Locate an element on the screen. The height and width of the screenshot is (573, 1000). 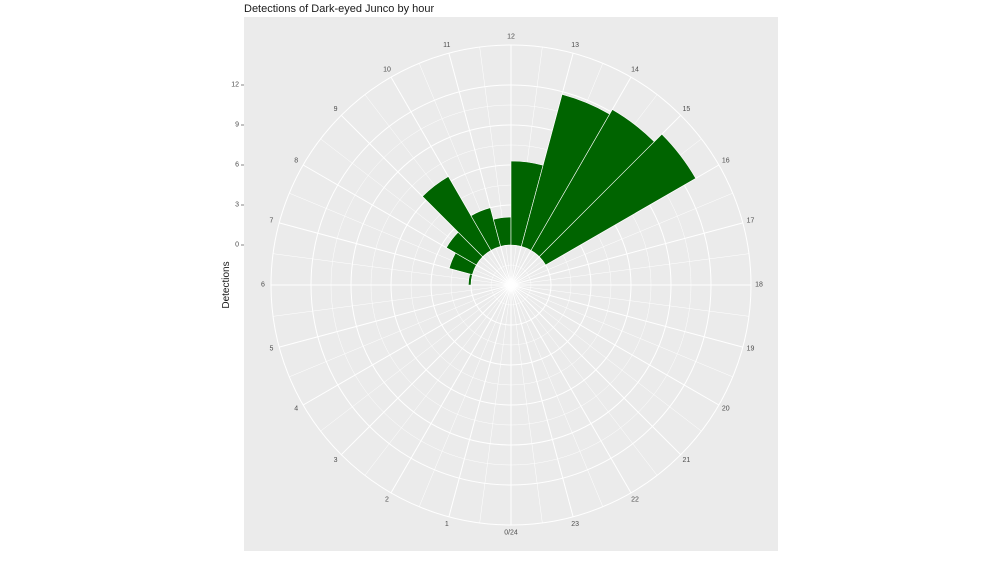
y-axis: 0 3 6 9 12 is located at coordinates (237, 165).